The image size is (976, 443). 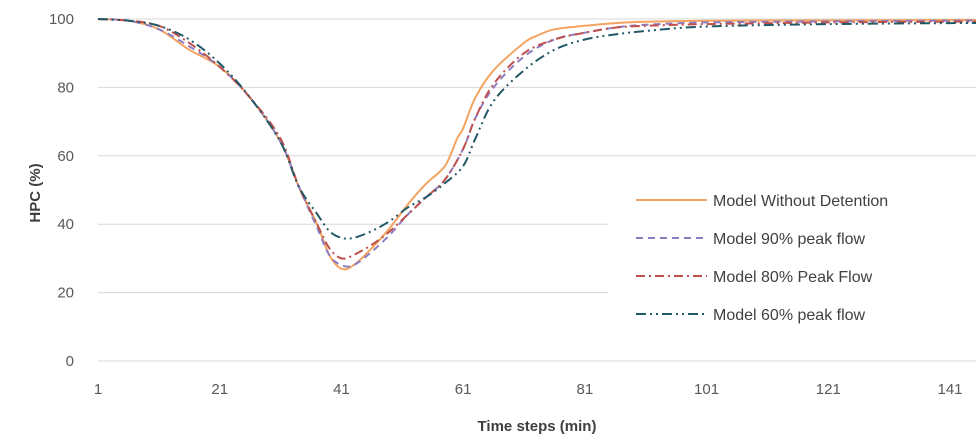 What do you see at coordinates (65, 87) in the screenshot?
I see `y-tick-label: 80` at bounding box center [65, 87].